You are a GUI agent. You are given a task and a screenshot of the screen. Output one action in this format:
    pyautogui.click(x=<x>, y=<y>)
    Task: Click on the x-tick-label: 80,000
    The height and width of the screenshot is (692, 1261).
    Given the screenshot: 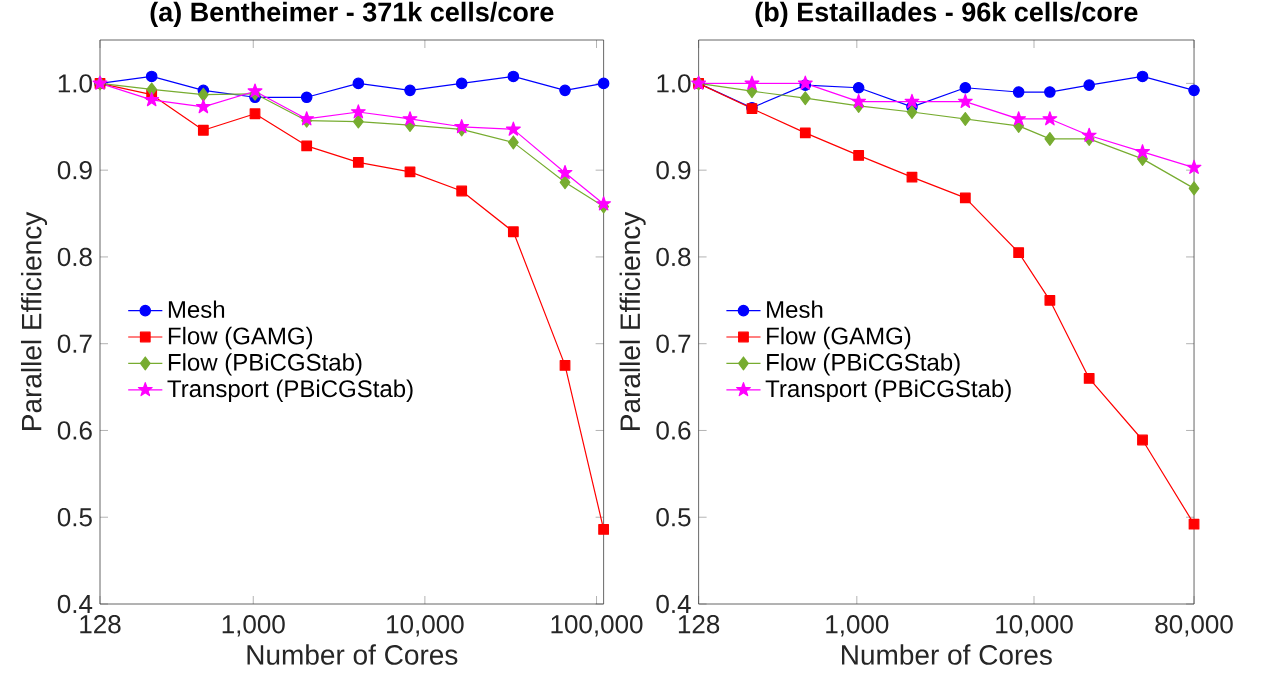 What is the action you would take?
    pyautogui.click(x=1194, y=626)
    